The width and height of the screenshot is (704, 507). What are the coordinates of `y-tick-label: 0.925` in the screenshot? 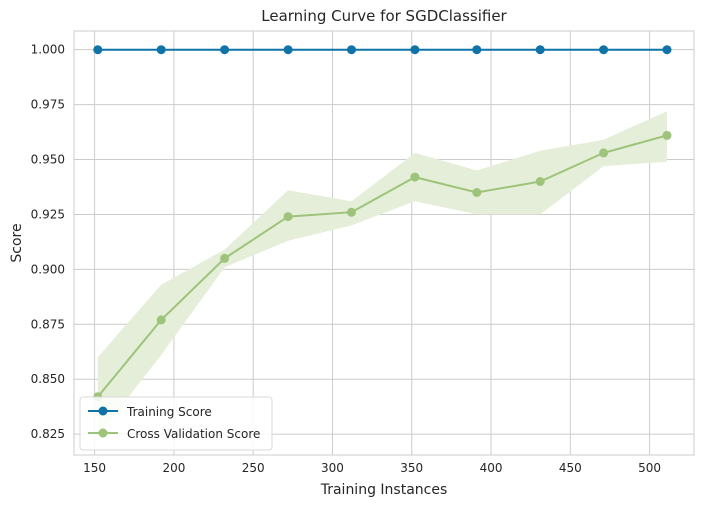 It's located at (48, 214).